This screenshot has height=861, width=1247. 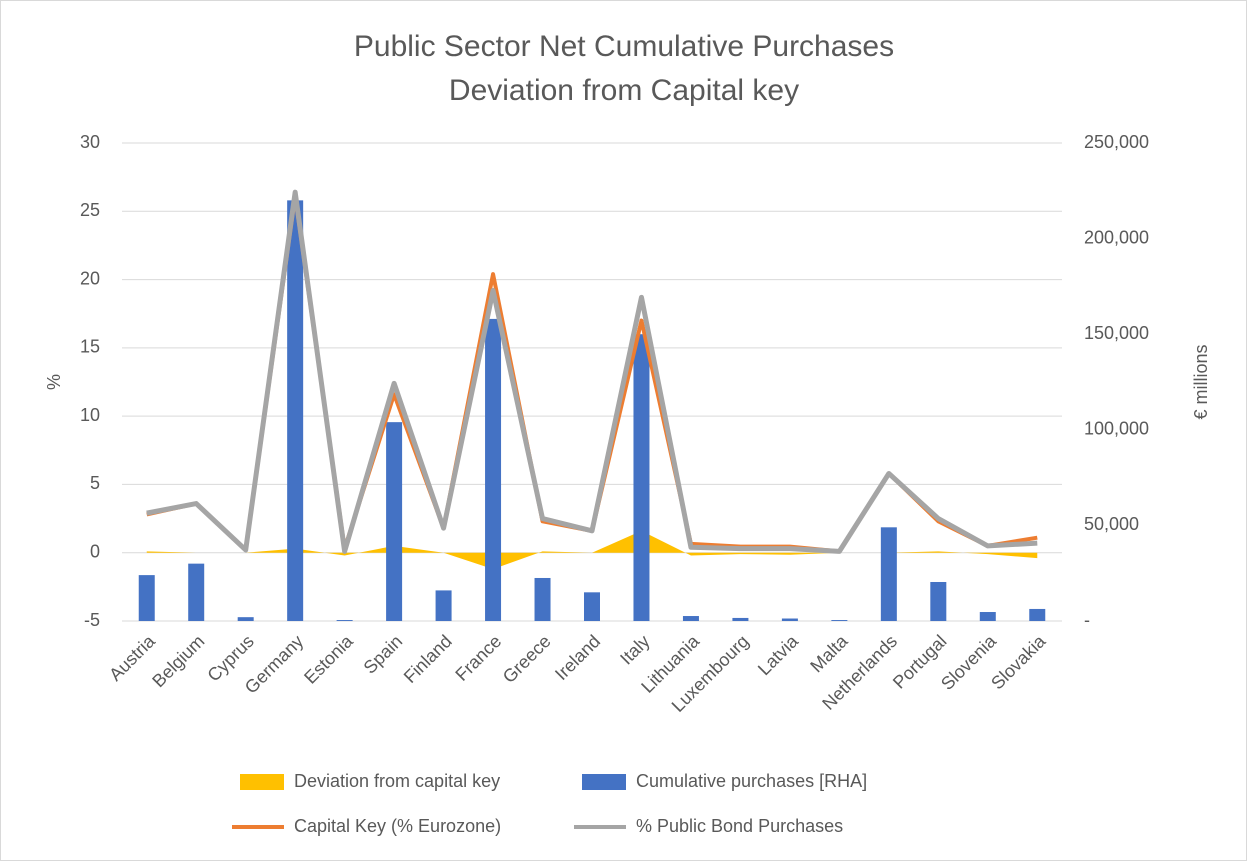 What do you see at coordinates (1087, 620) in the screenshot?
I see `y2-tick-label: -` at bounding box center [1087, 620].